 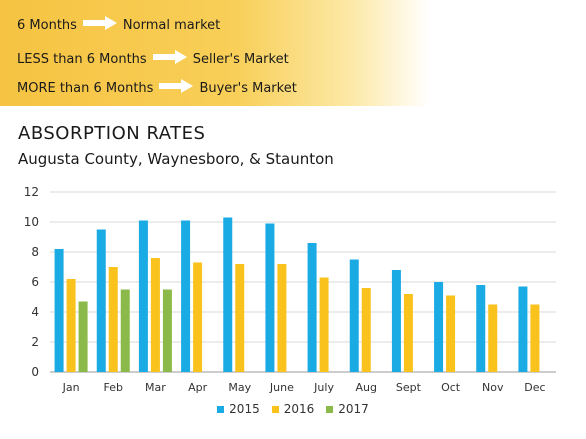 I want to click on x-tick-label: June, so click(x=281, y=387).